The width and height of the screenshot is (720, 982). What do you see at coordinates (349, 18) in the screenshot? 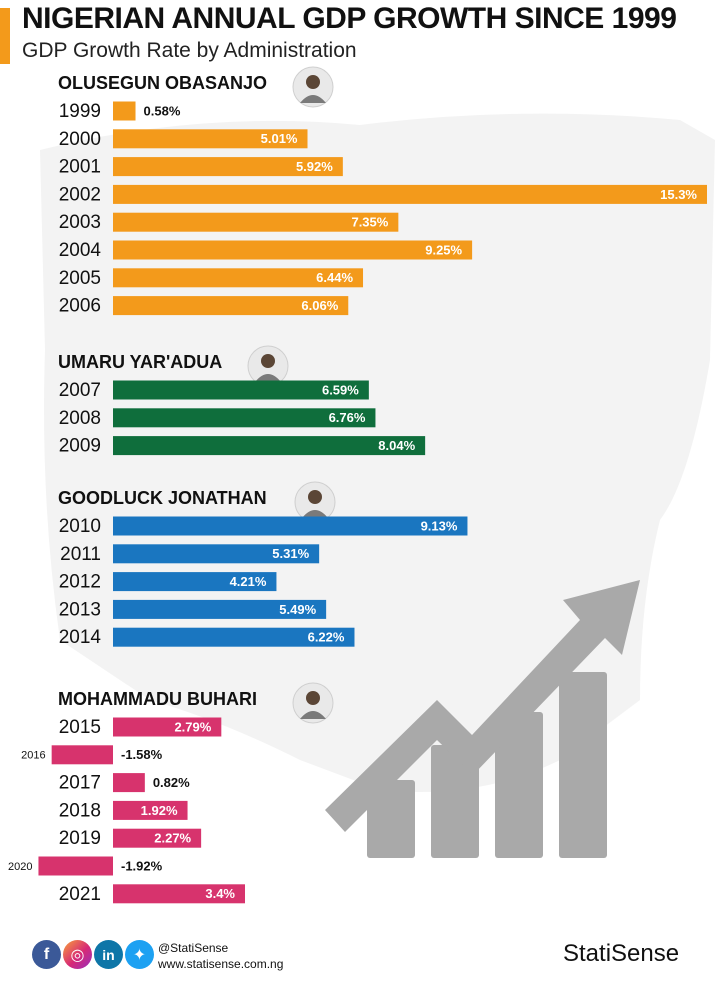
I see `page-title: NIGERIAN ANNUAL GDP GROWTH SINCE 1999` at bounding box center [349, 18].